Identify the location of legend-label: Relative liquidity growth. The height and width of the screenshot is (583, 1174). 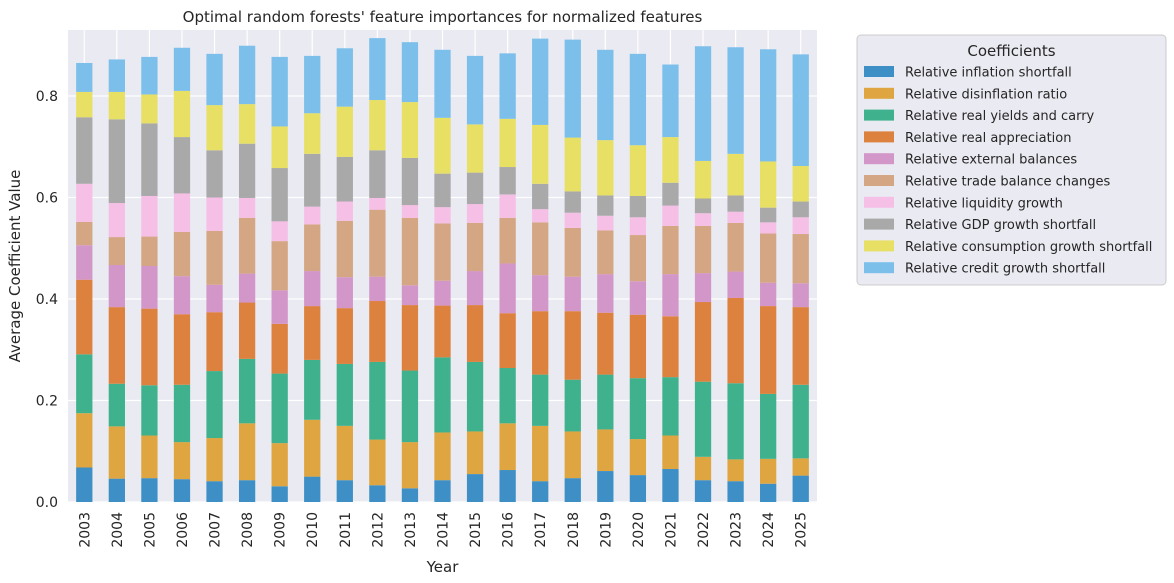
(984, 203).